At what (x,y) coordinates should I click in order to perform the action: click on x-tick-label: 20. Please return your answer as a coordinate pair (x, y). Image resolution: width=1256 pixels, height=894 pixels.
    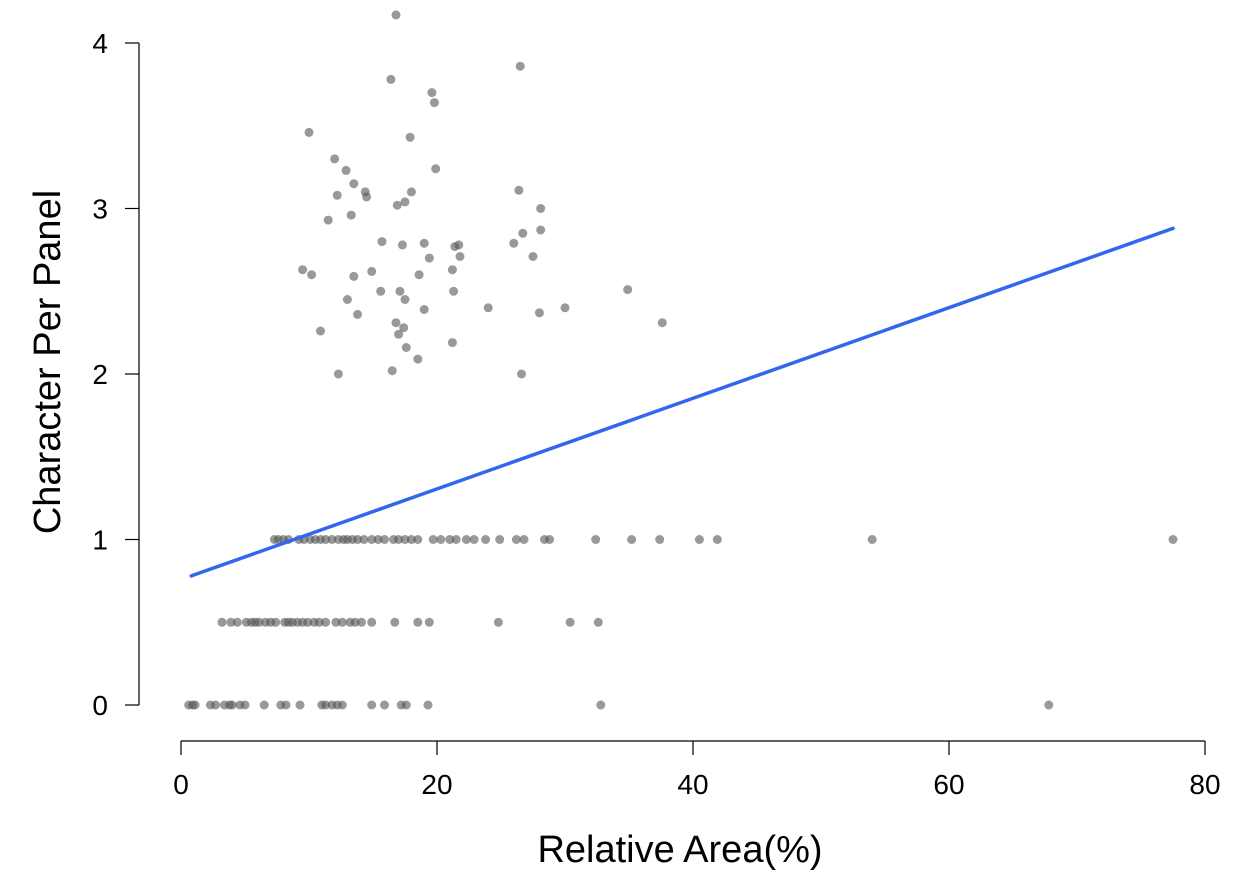
    Looking at the image, I should click on (436, 784).